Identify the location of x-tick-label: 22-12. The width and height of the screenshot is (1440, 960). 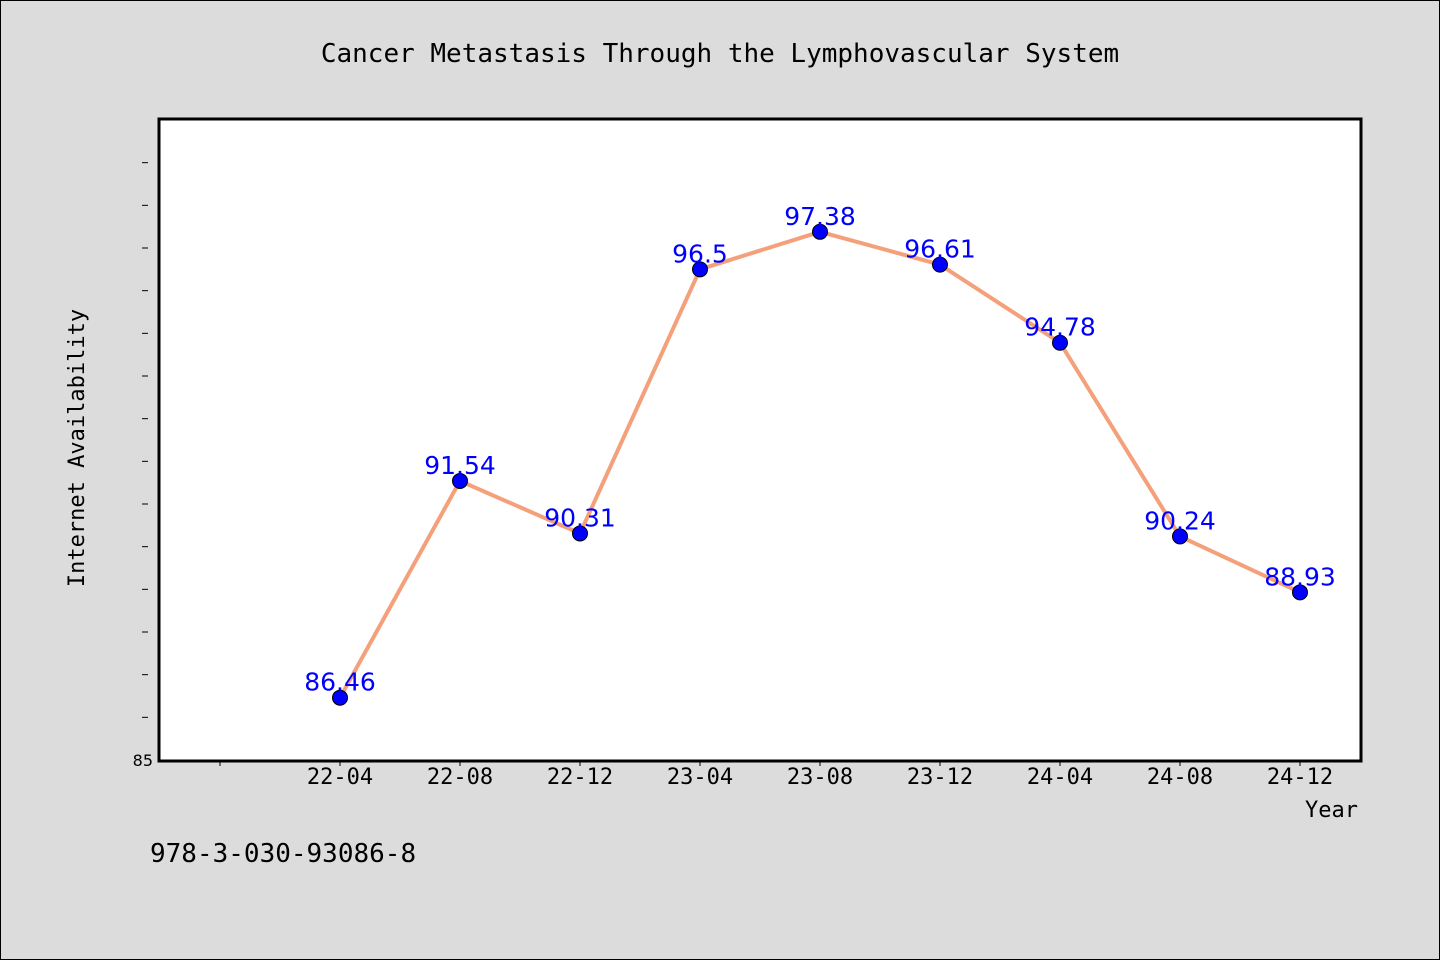
(580, 777).